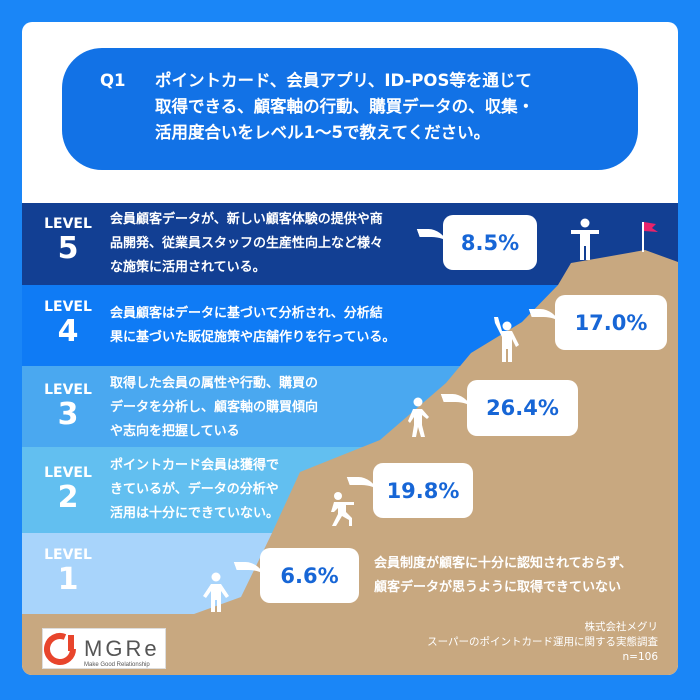  I want to click on level-2-percent: 19.8%, so click(423, 490).